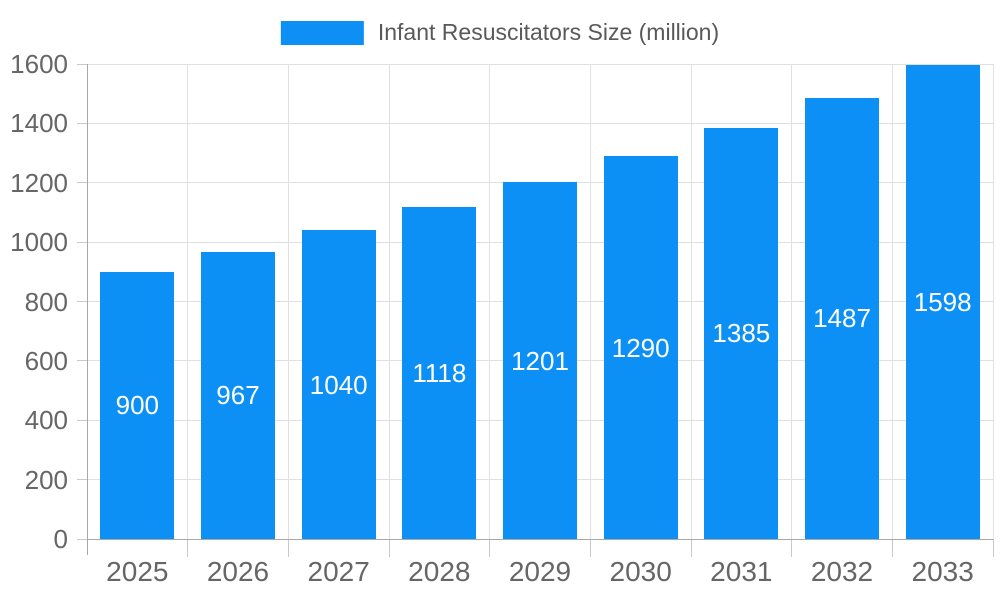 Image resolution: width=1000 pixels, height=600 pixels. I want to click on x-axis-tick-label: 2025, so click(137, 571).